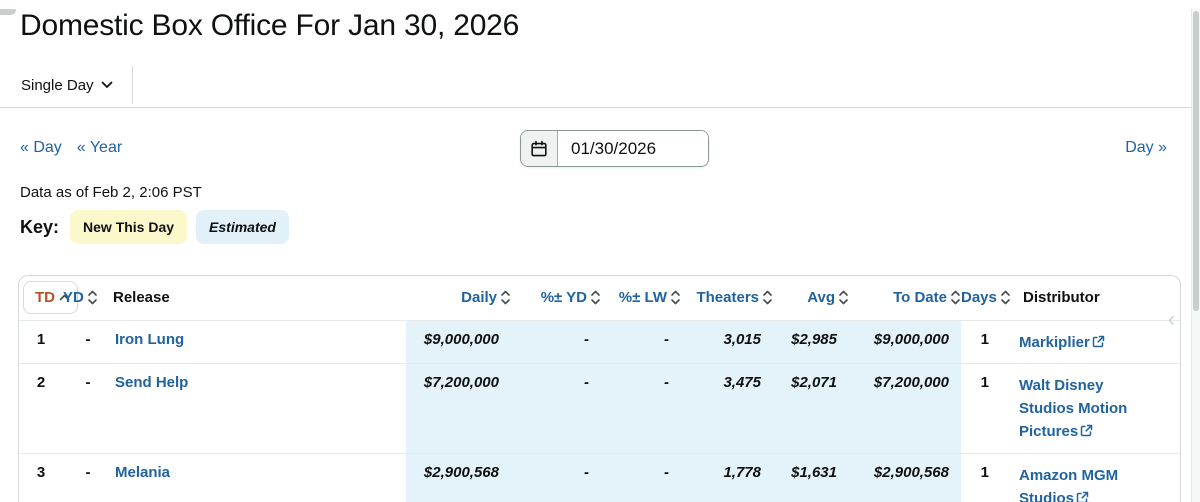 The width and height of the screenshot is (1200, 502). Describe the element at coordinates (727, 341) in the screenshot. I see `cell-theaters: 3,015` at that location.